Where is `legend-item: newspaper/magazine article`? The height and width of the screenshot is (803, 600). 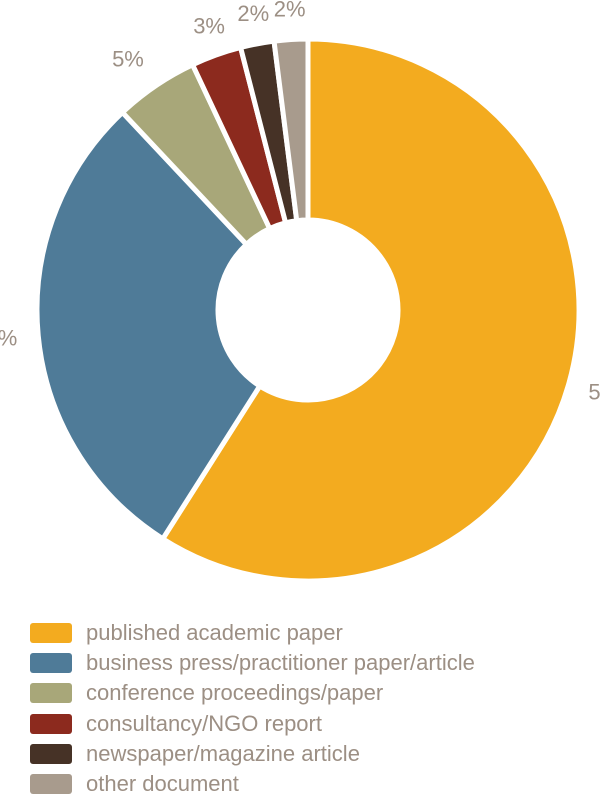 legend-item: newspaper/magazine article is located at coordinates (252, 754).